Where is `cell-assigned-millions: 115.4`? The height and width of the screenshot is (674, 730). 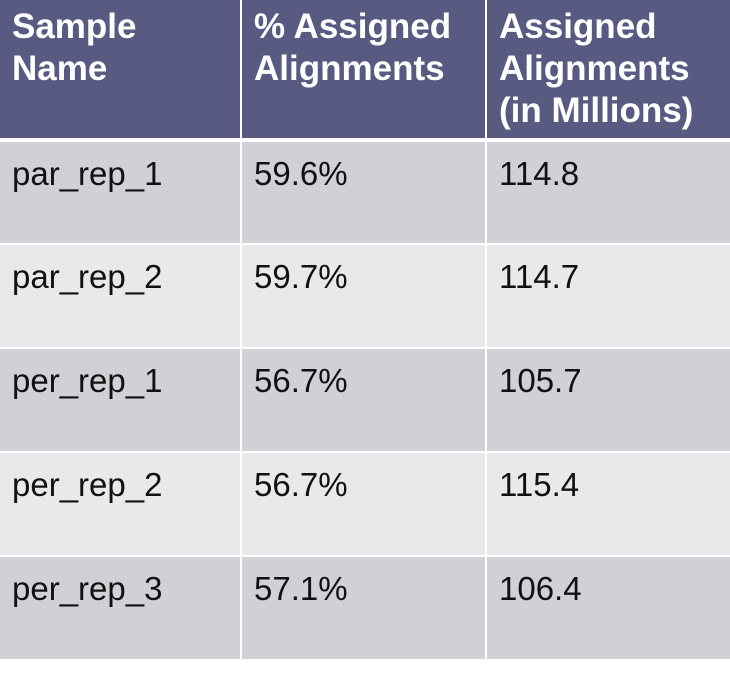 cell-assigned-millions: 115.4 is located at coordinates (608, 504).